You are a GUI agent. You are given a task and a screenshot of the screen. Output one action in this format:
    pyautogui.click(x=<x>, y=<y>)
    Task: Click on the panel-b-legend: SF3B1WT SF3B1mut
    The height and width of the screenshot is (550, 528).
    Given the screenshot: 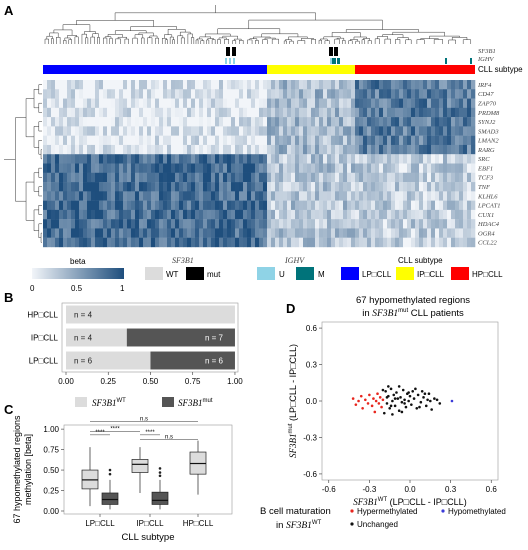 What is the action you would take?
    pyautogui.click(x=144, y=402)
    